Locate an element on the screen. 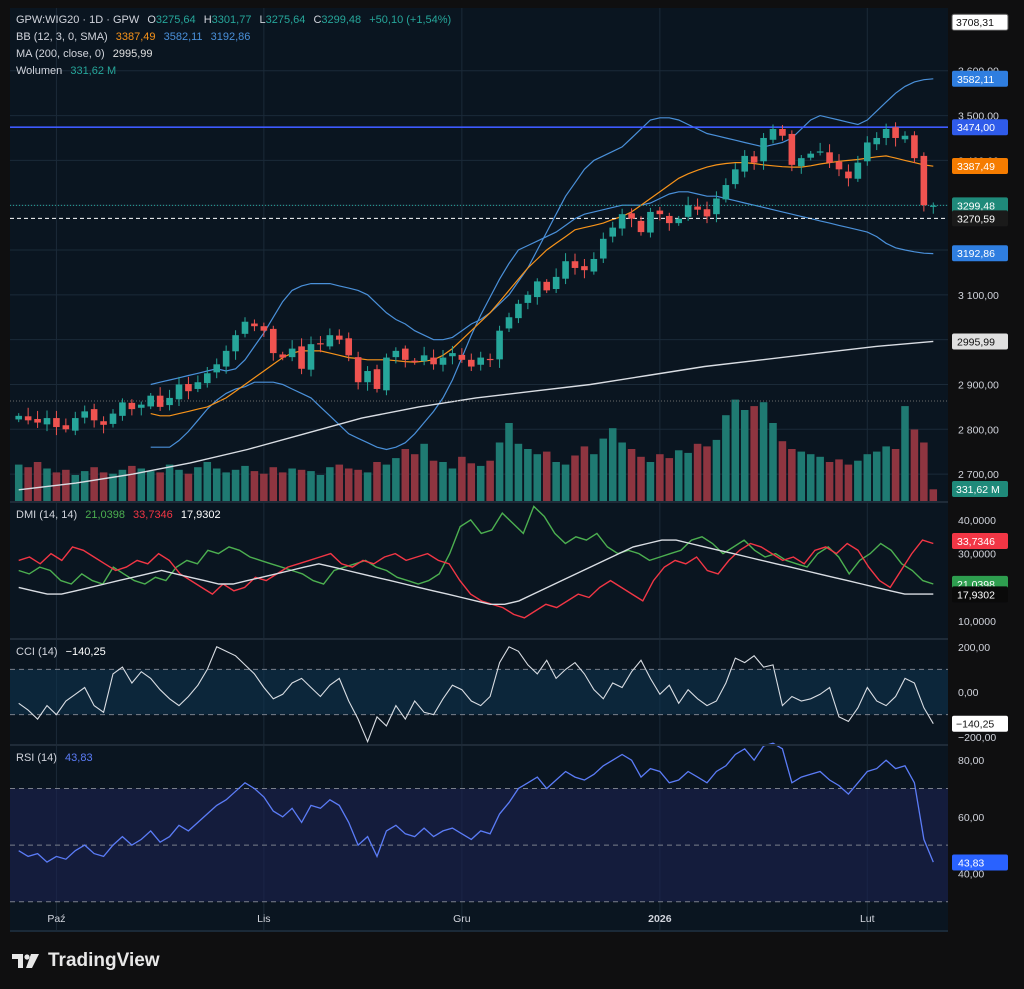 The height and width of the screenshot is (989, 1024). bb-upper-value: 3582,11 is located at coordinates (183, 37).